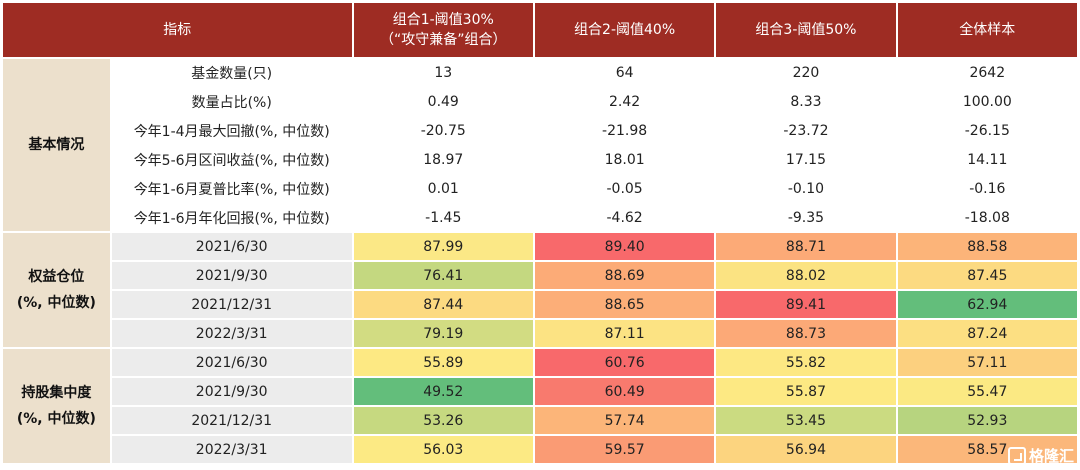 The image size is (1080, 470). Describe the element at coordinates (56, 290) in the screenshot. I see `category-cell: 权益仓位 (%, 中位数)` at that location.